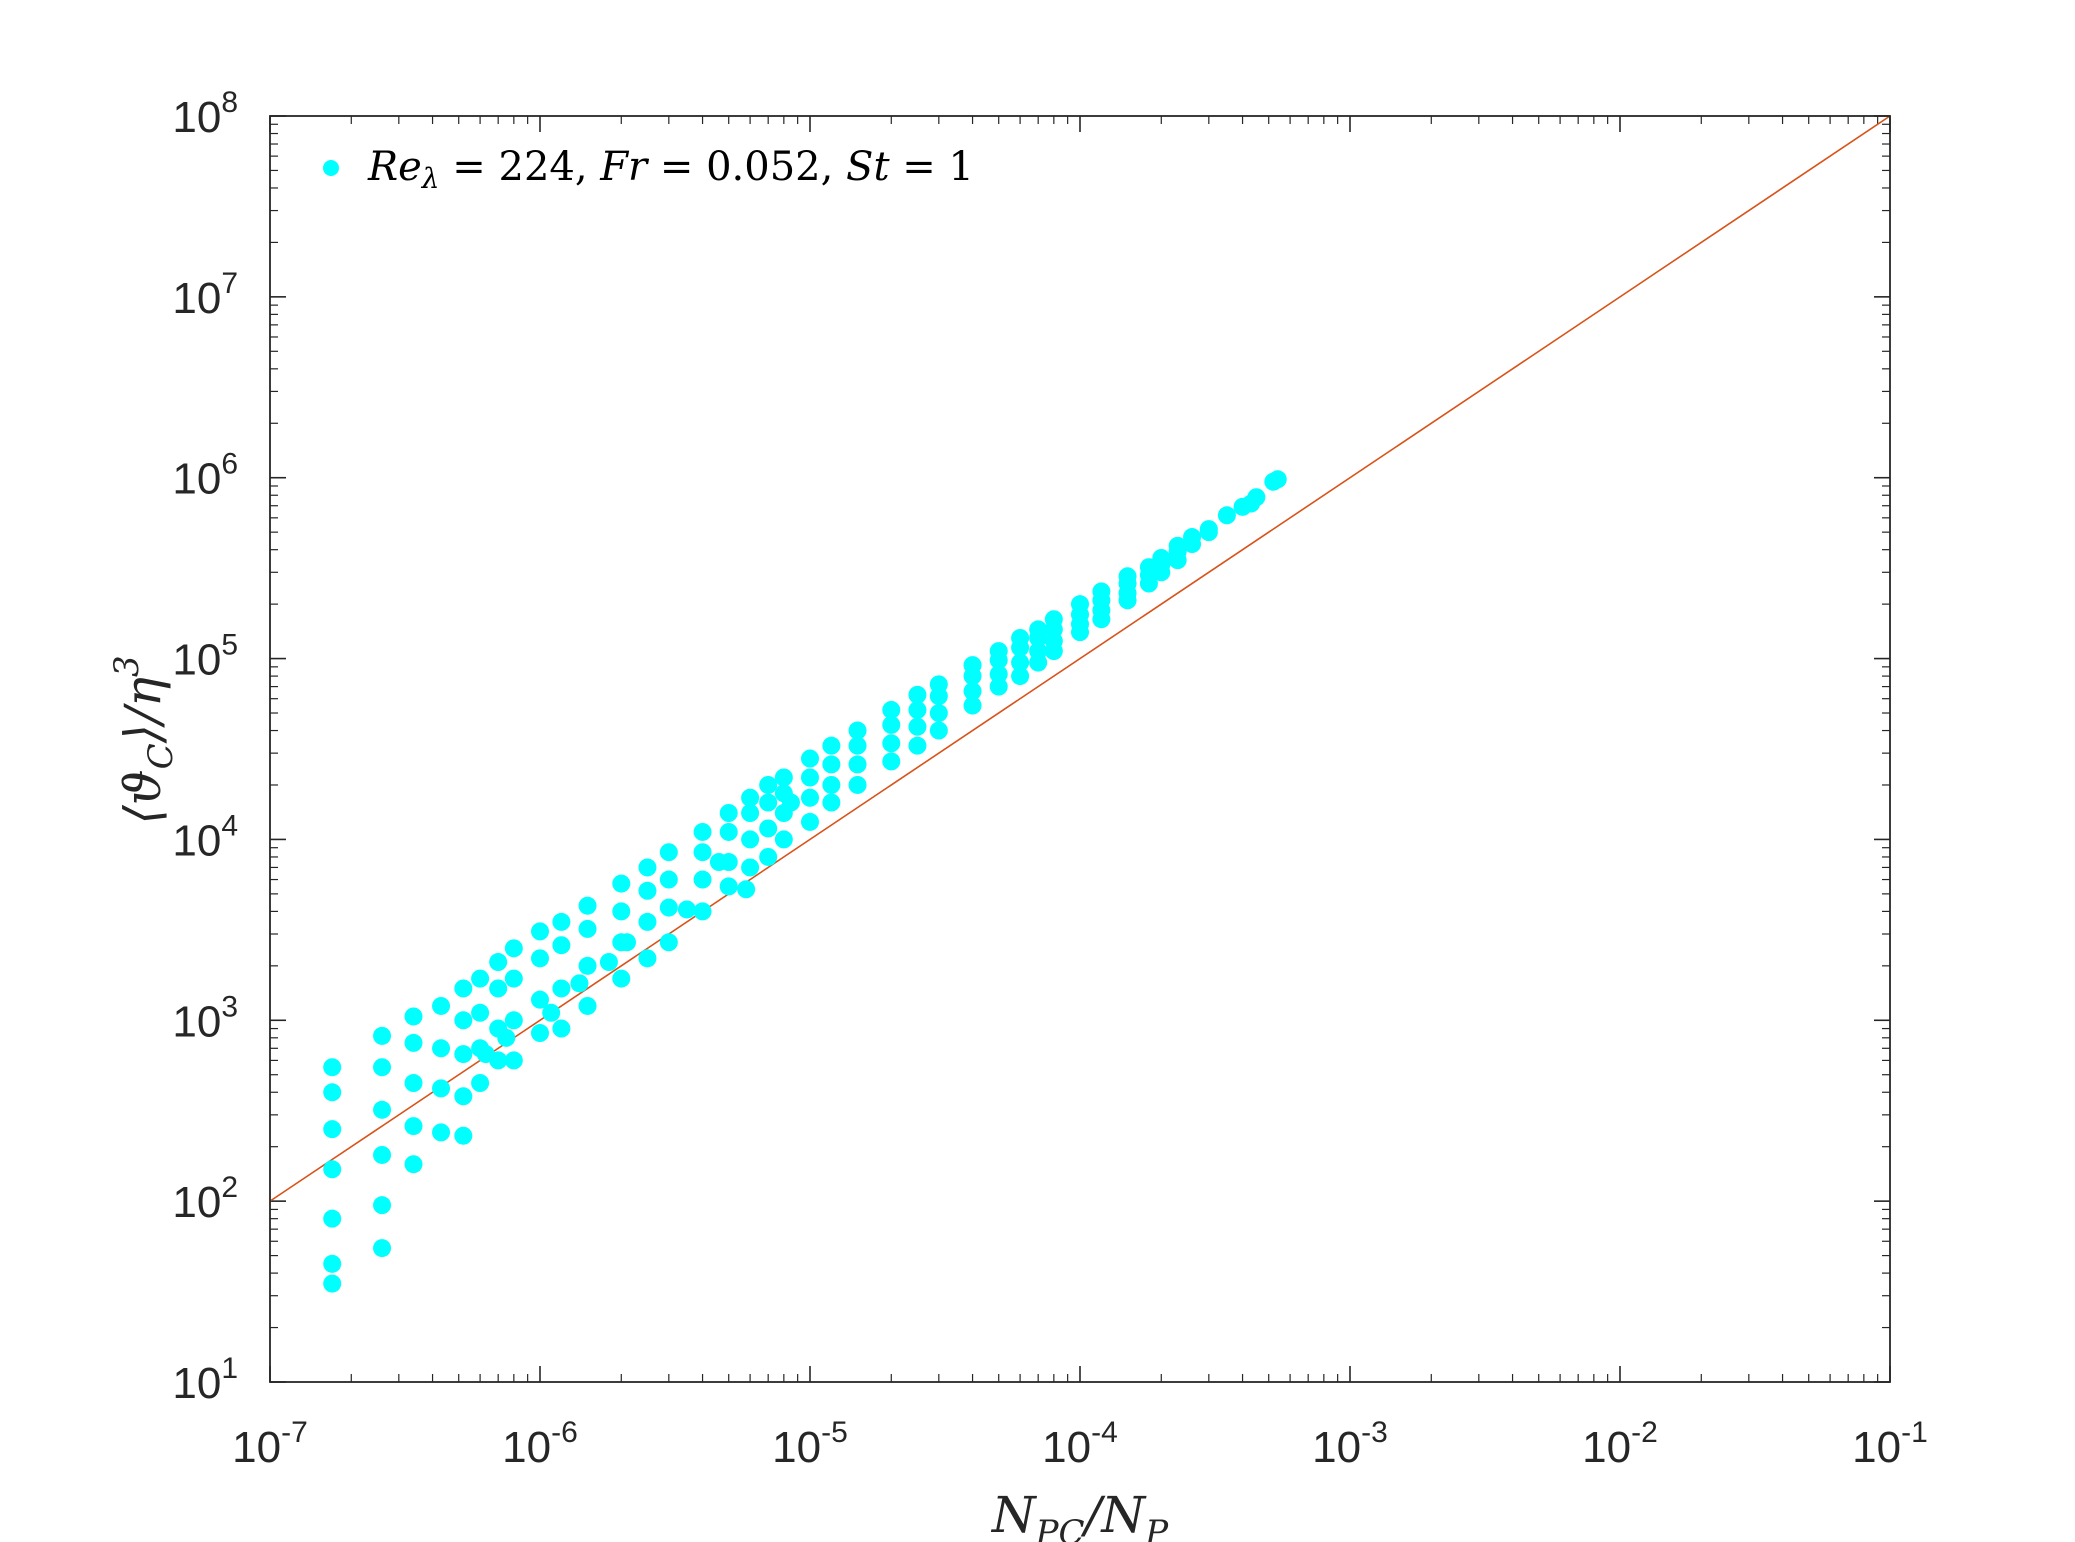 The width and height of the screenshot is (2075, 1542). Describe the element at coordinates (1350, 1444) in the screenshot. I see `x-tick-label: 10⁻³` at that location.